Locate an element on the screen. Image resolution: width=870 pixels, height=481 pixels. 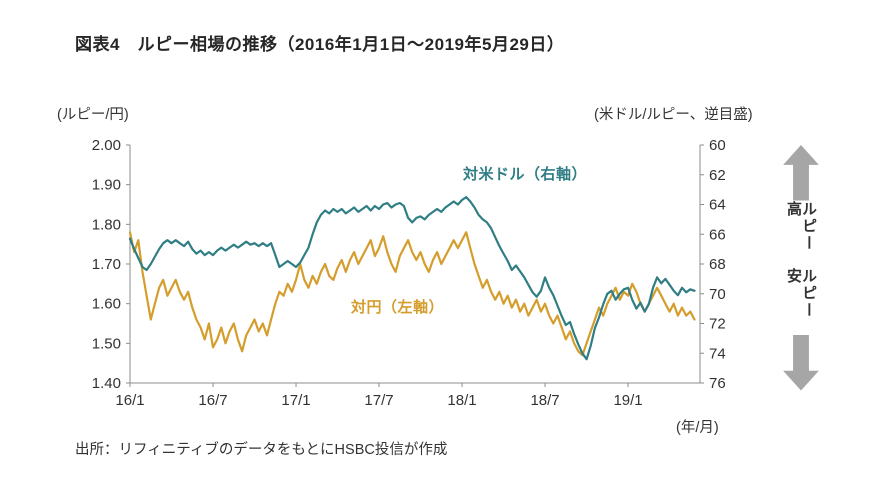
svg-text: 1.70 is located at coordinates (106, 264).